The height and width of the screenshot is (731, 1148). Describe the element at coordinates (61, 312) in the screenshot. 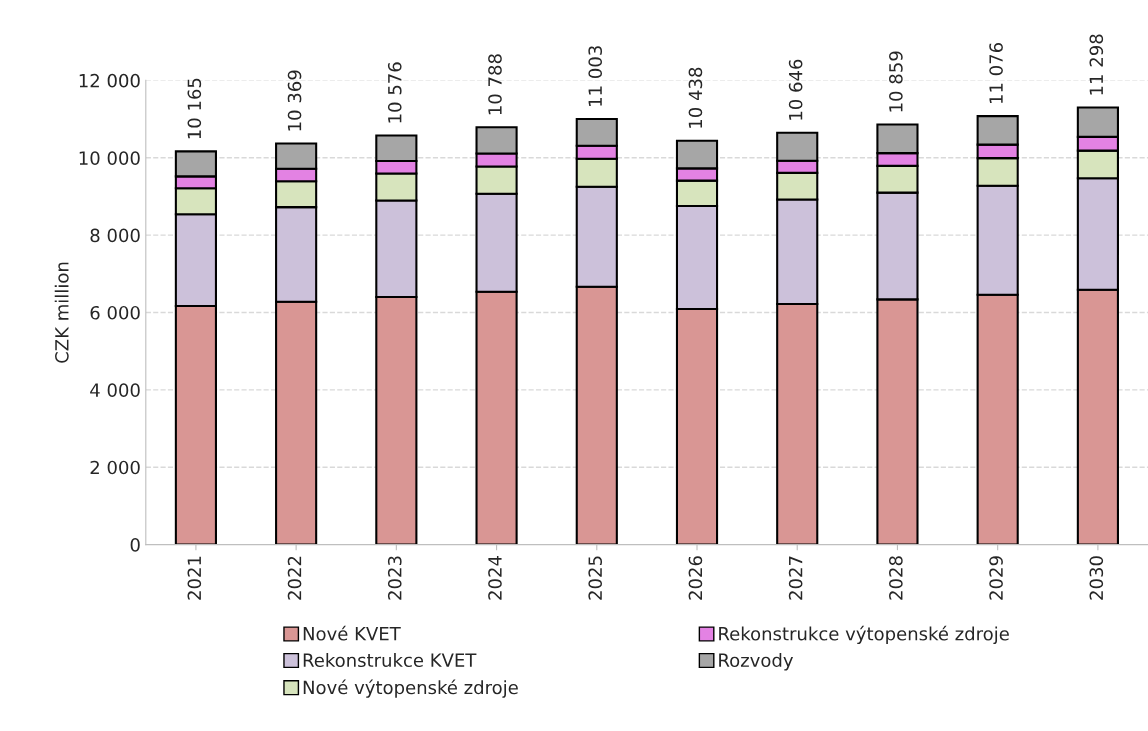

I see `y-axis-title: CZK million` at that location.